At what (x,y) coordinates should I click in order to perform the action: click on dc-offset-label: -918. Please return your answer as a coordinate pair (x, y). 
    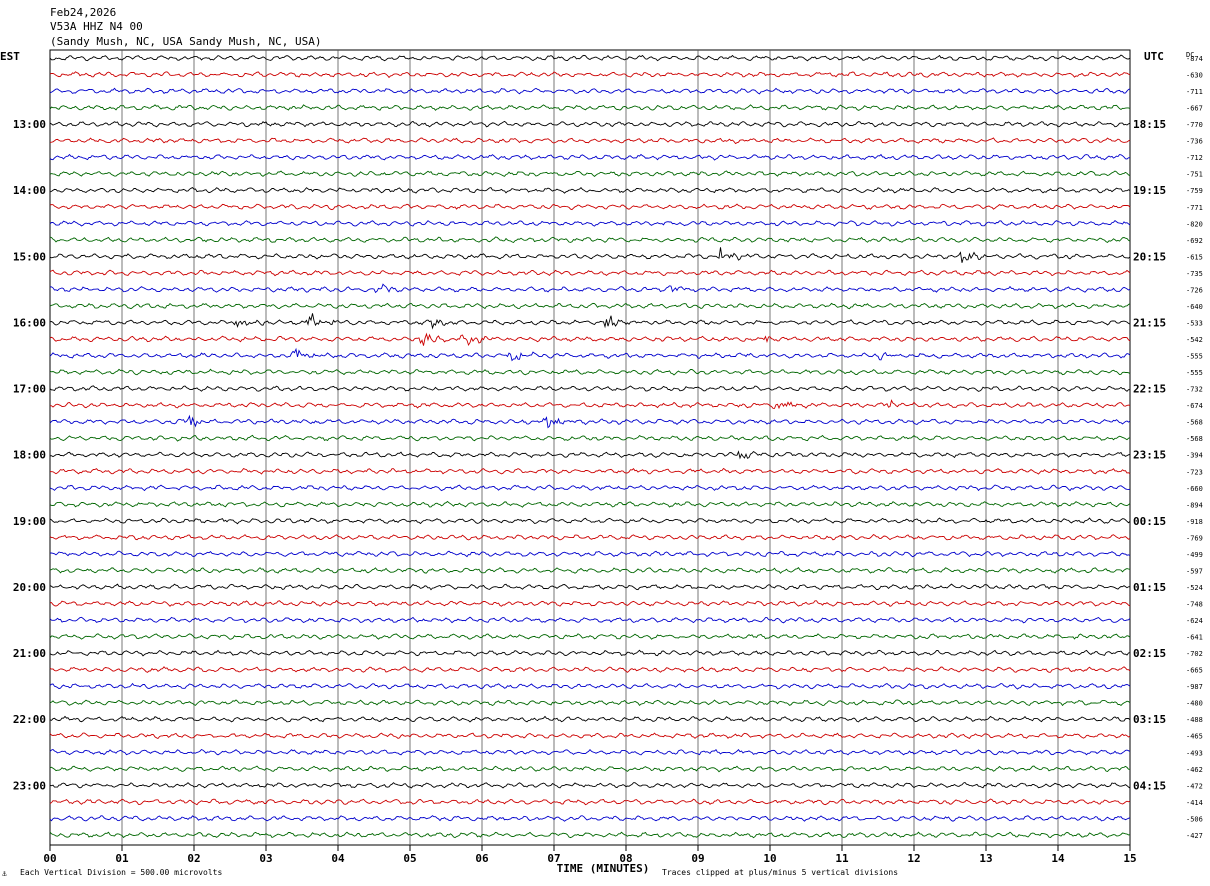
    Looking at the image, I should click on (1194, 522).